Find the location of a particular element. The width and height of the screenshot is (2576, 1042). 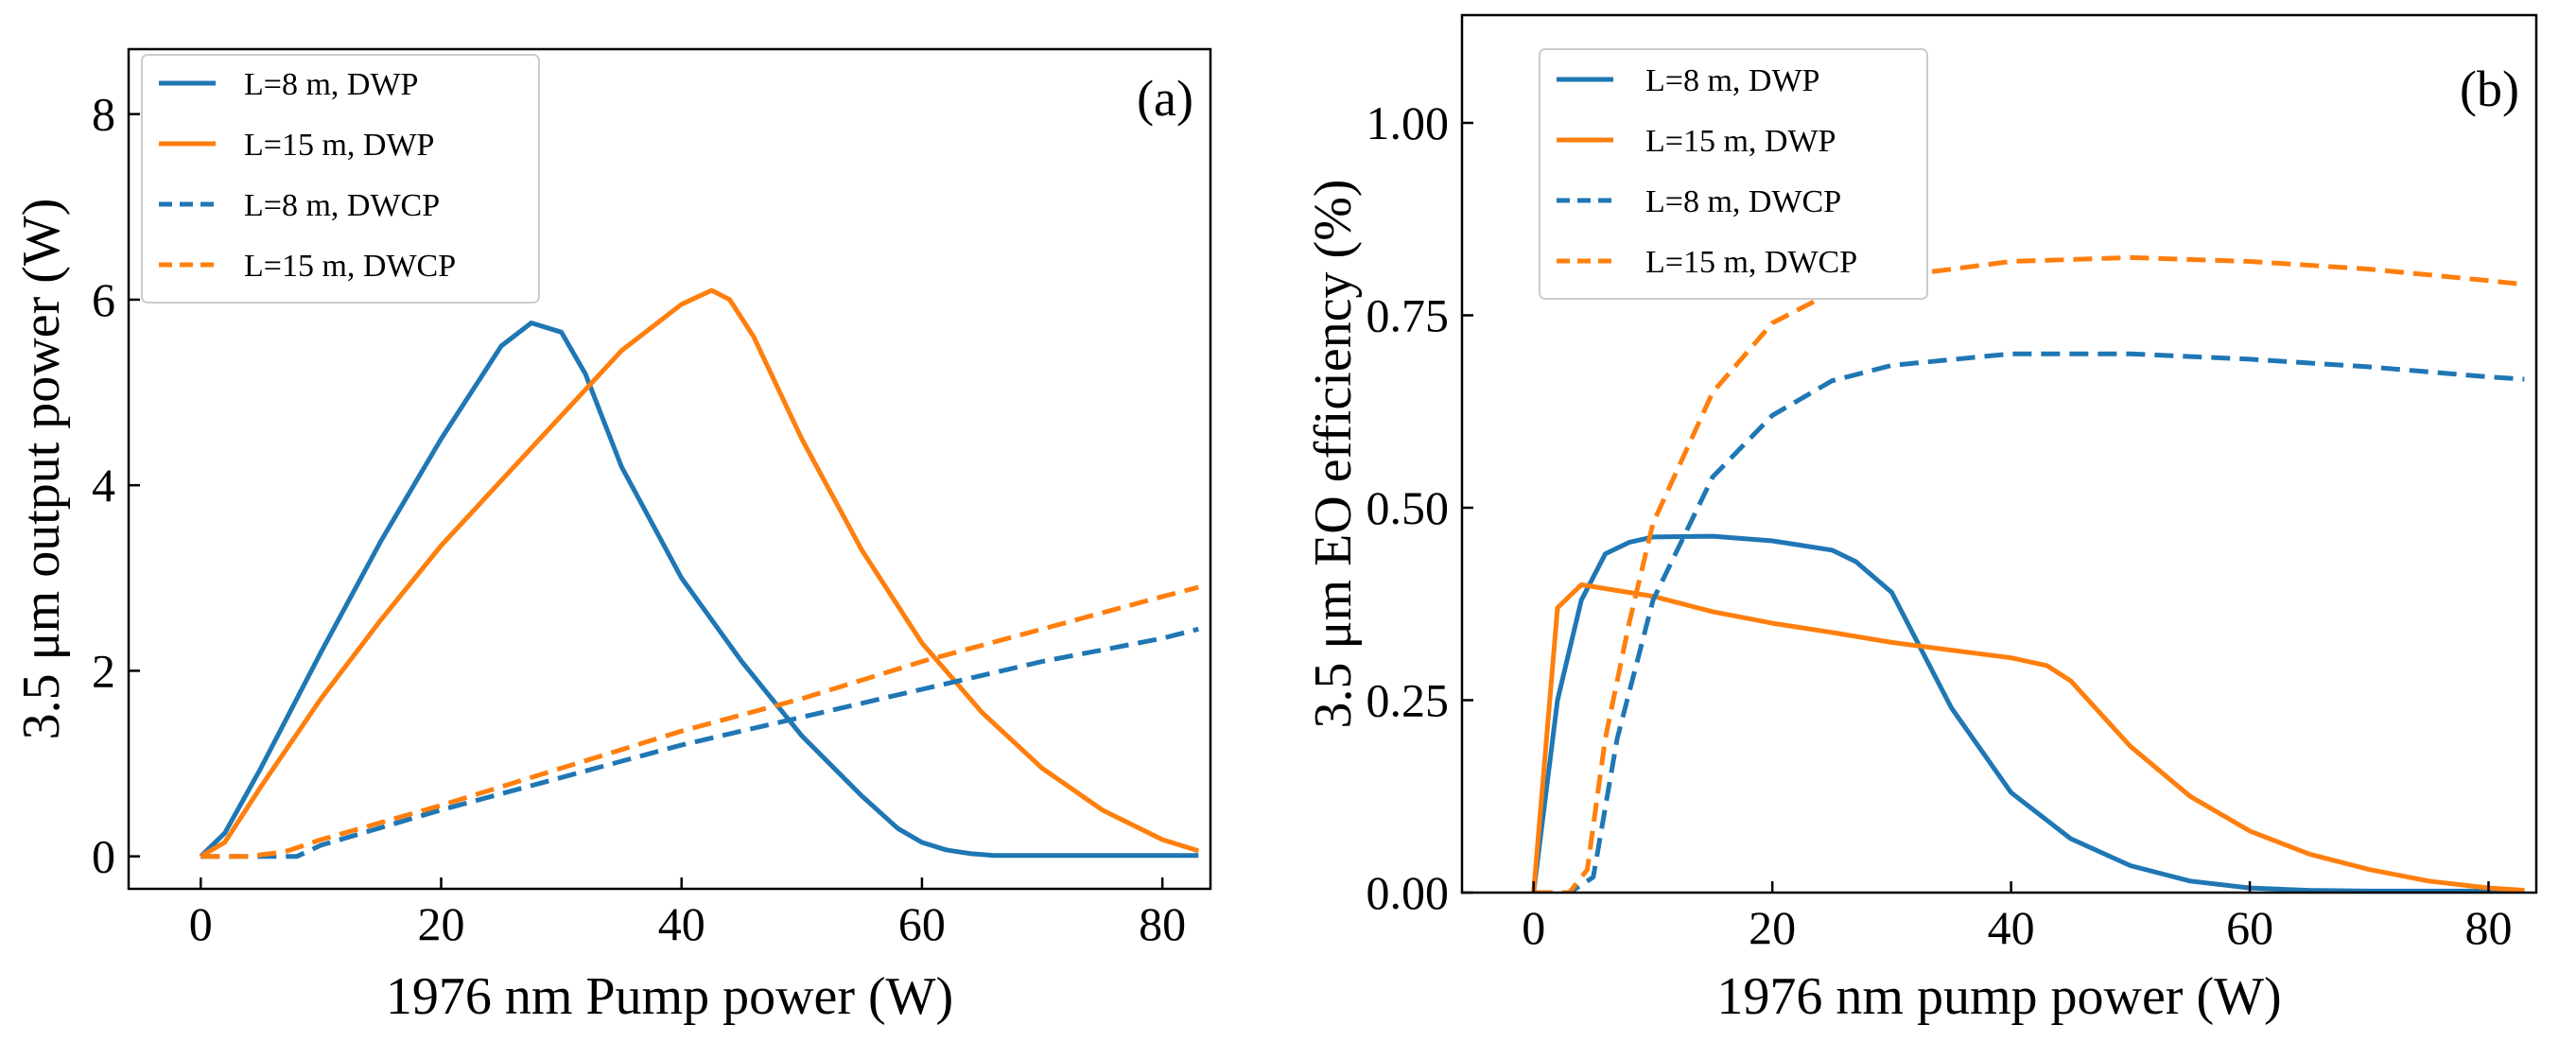

x-ticks-a: 0 20 40 60 80 is located at coordinates (687, 914).